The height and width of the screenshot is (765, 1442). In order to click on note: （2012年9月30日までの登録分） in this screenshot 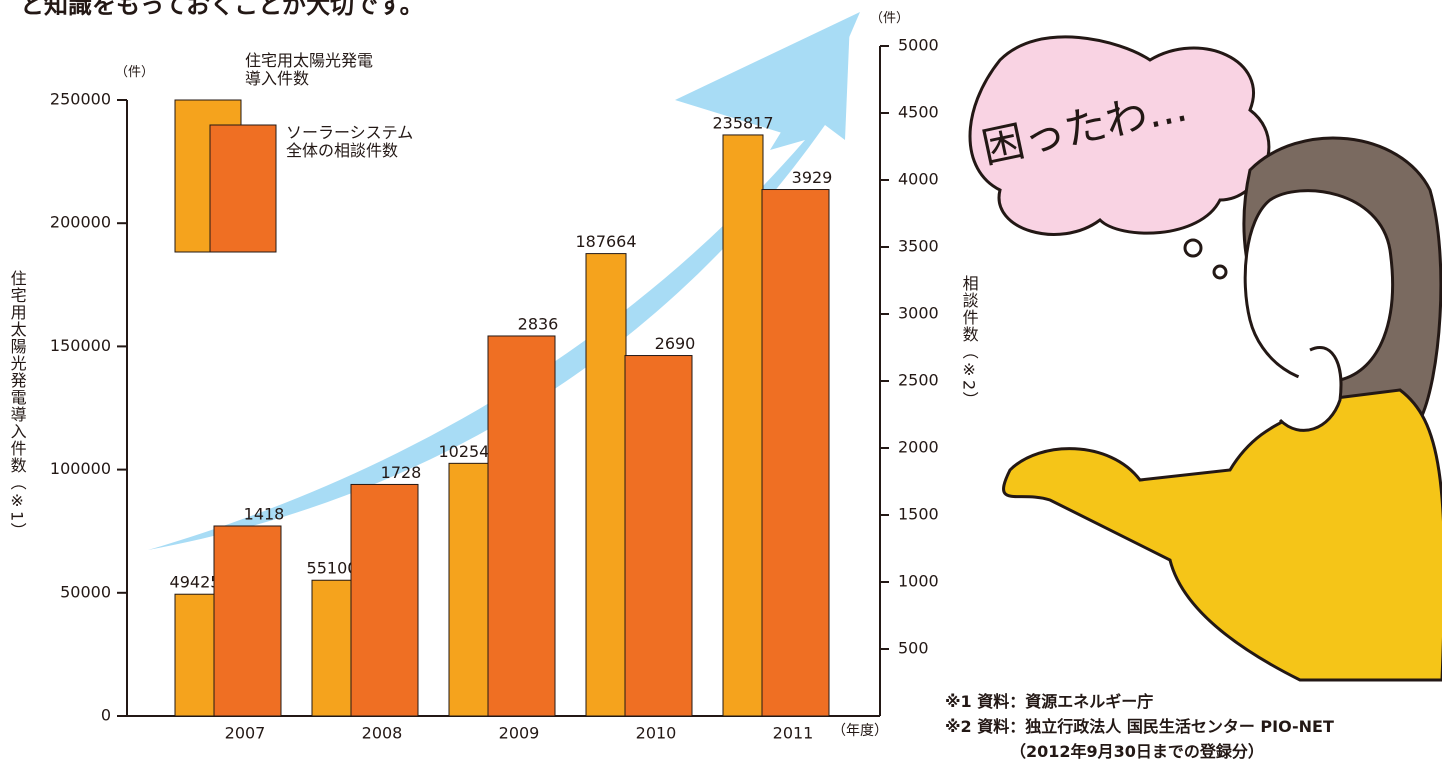, I will do `click(1137, 751)`.